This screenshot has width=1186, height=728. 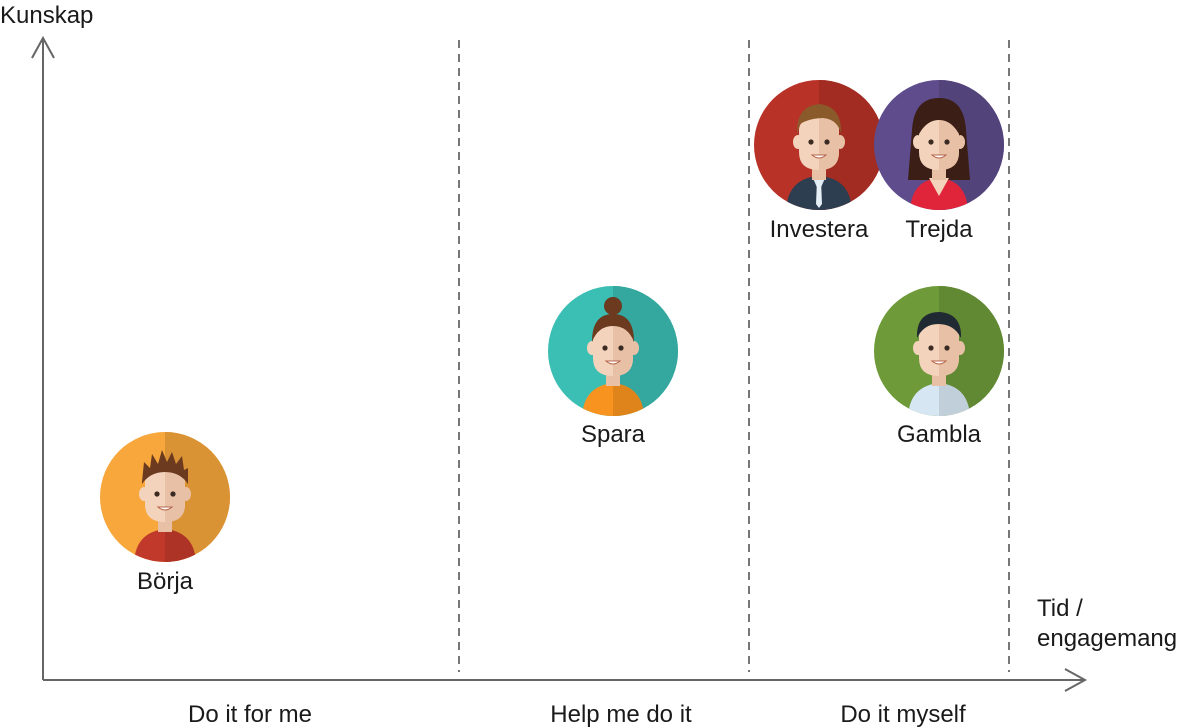 What do you see at coordinates (613, 351) in the screenshot?
I see `woman-bun-avatar-icon` at bounding box center [613, 351].